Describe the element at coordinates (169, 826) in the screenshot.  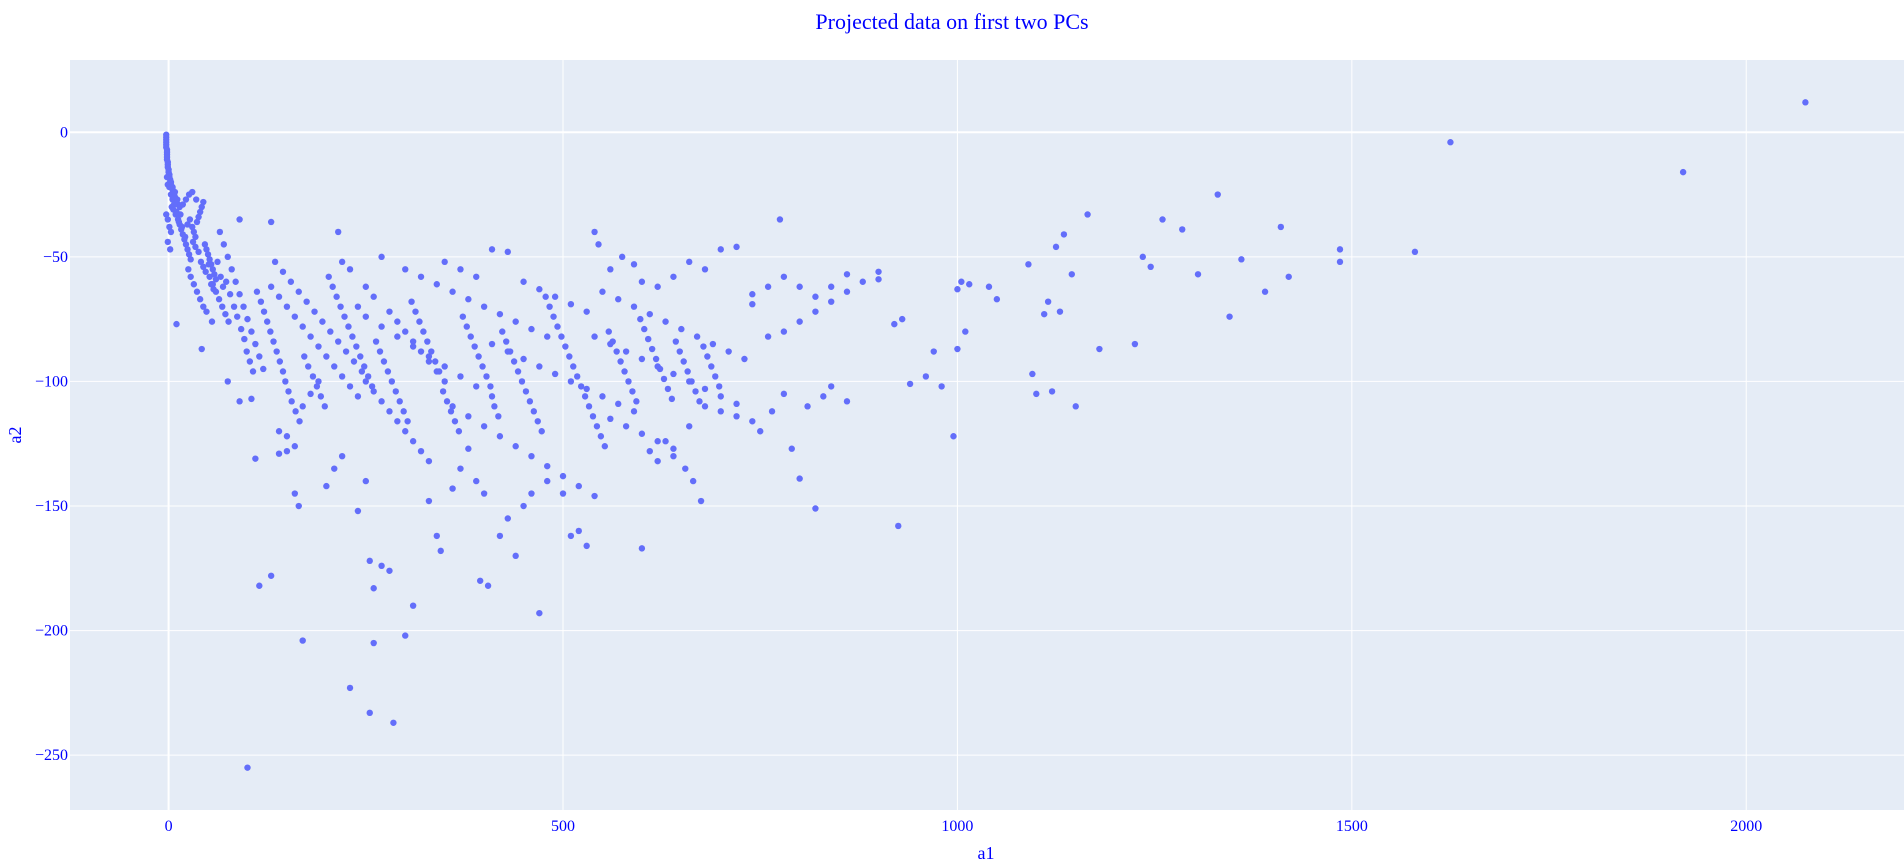
I see `x-tick-label: 0` at that location.